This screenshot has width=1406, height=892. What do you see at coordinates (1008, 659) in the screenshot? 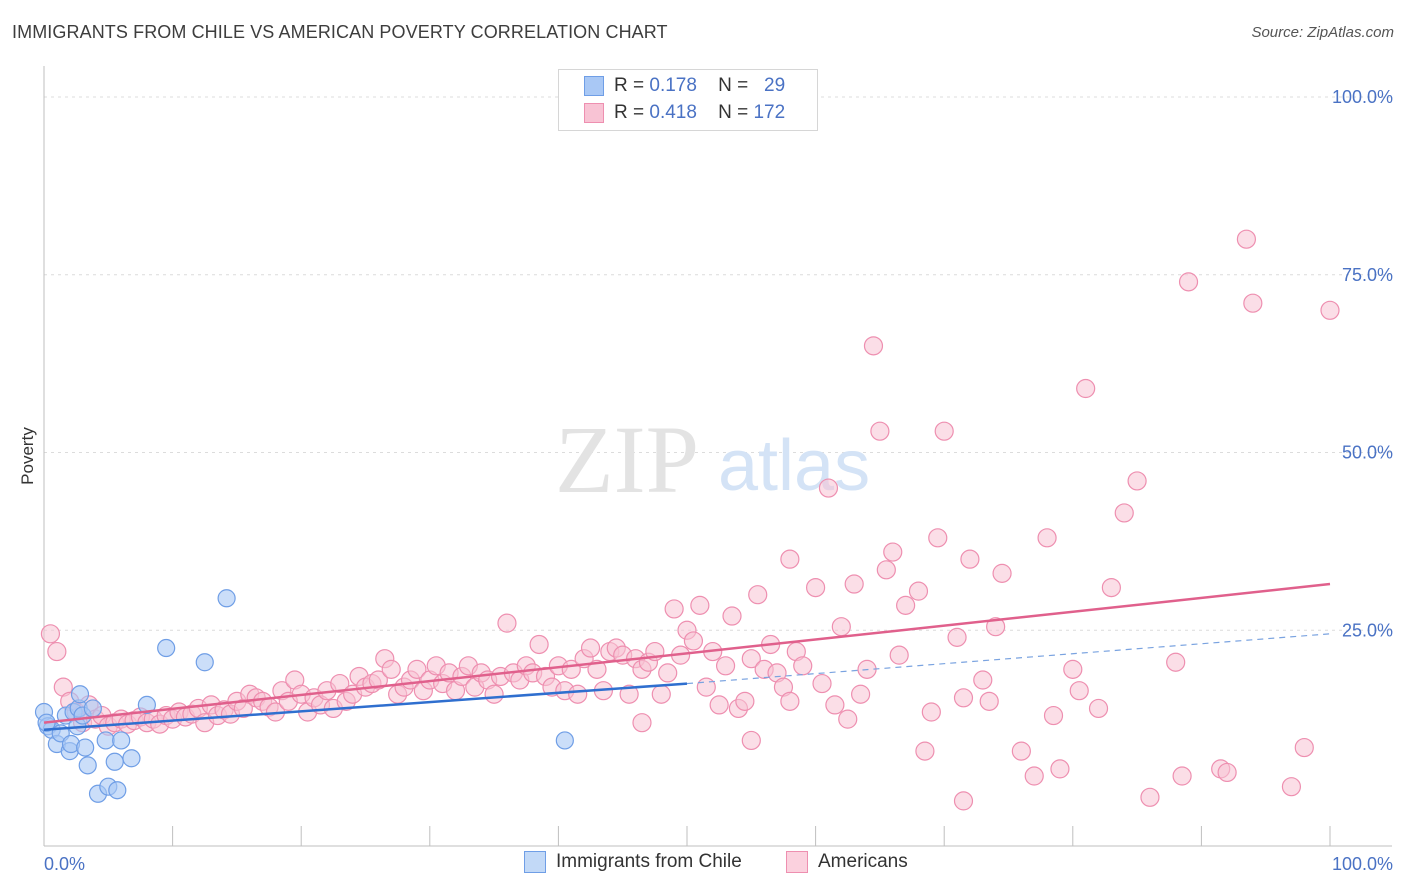
I see `trend-line-chile-extension` at bounding box center [1008, 659].